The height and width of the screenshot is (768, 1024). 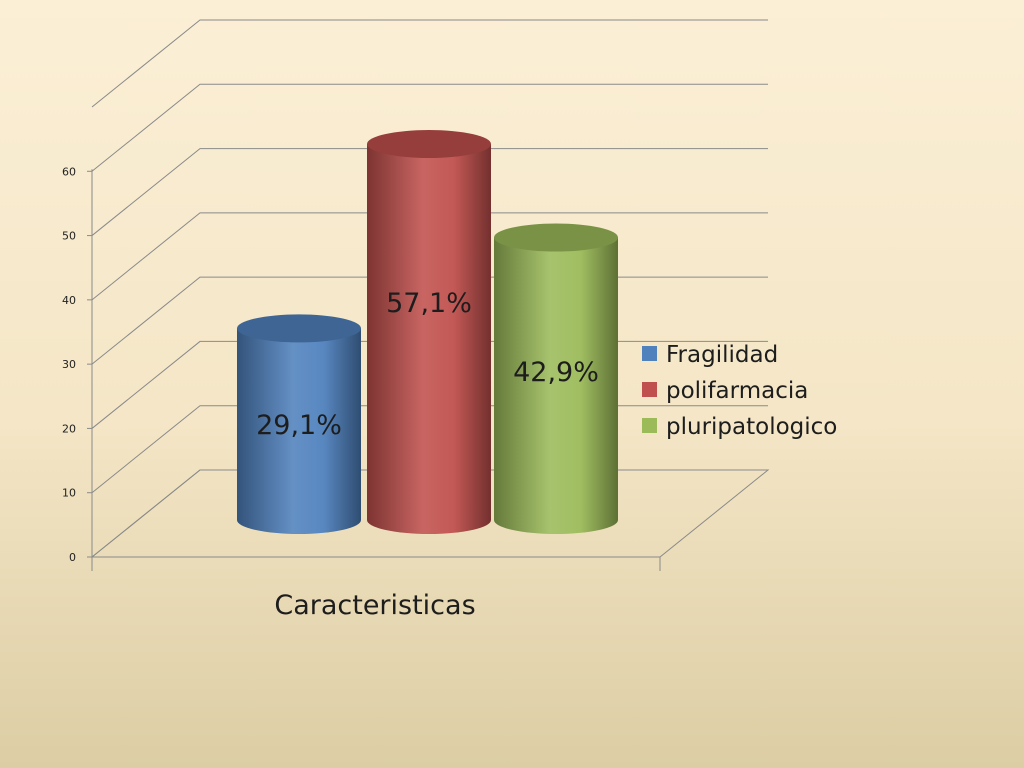 I want to click on legend-item-label: polifarmacia, so click(x=737, y=391).